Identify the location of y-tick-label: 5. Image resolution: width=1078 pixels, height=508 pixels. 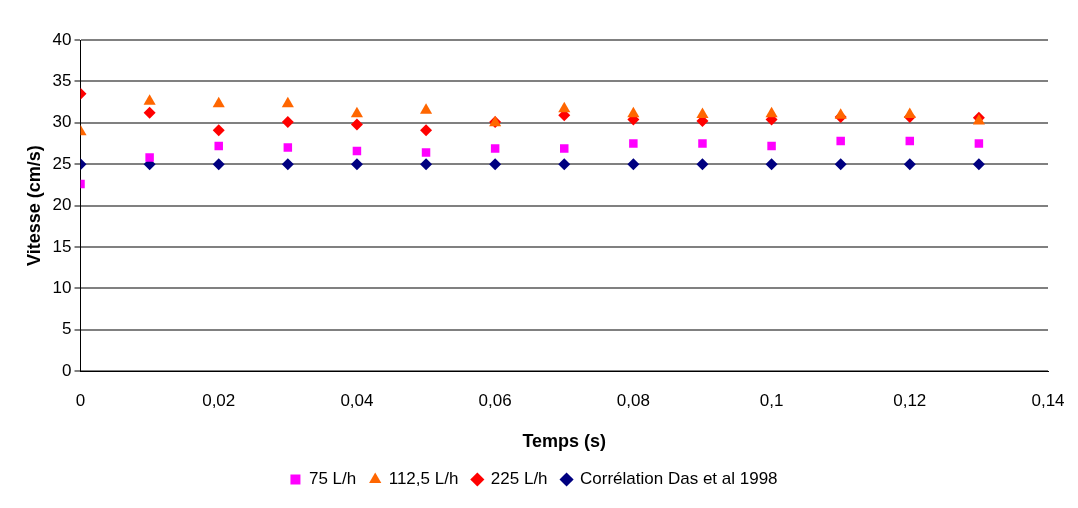
(67, 329).